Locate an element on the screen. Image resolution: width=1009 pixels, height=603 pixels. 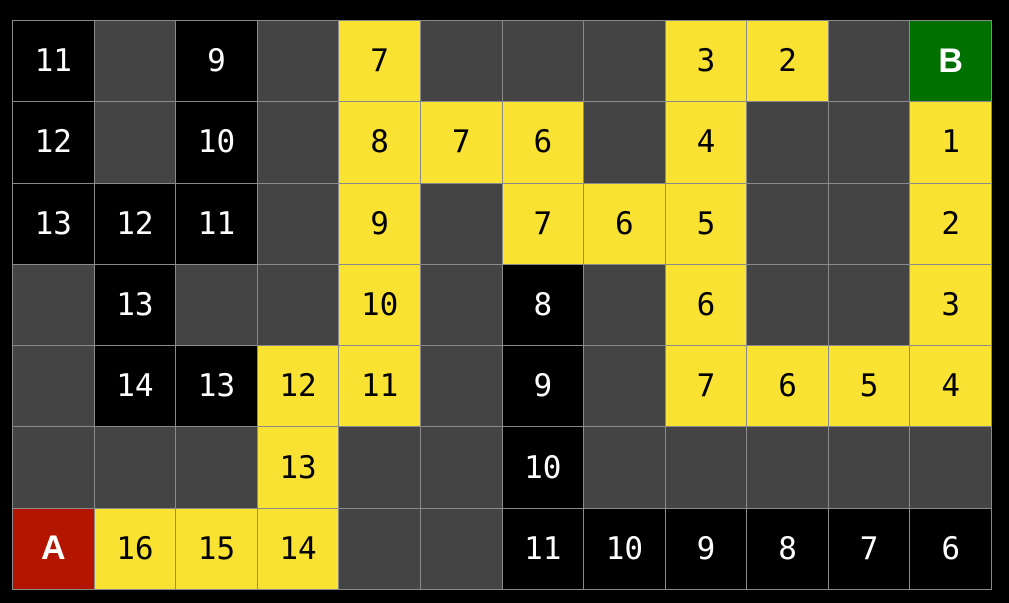
goal-cell: B is located at coordinates (951, 62).